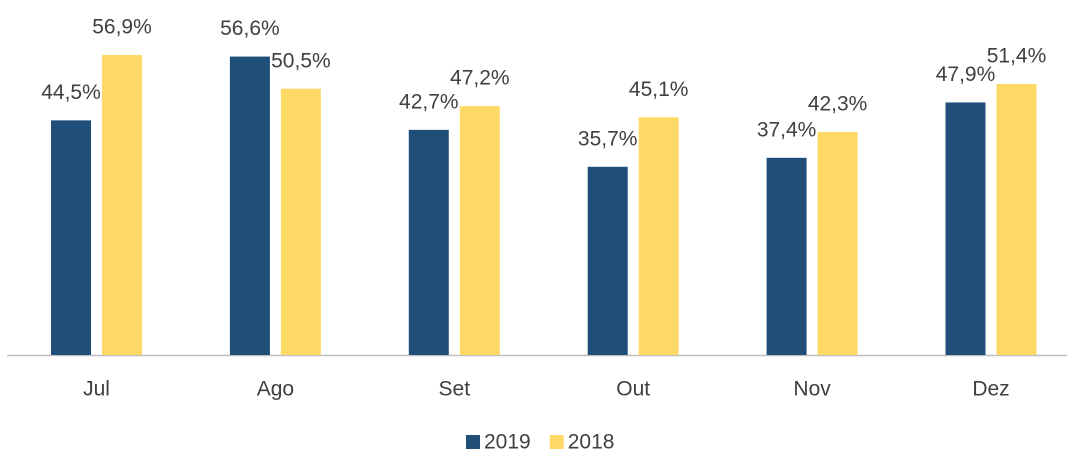 The image size is (1072, 456). Describe the element at coordinates (659, 89) in the screenshot. I see `data-label: 45,1%` at that location.